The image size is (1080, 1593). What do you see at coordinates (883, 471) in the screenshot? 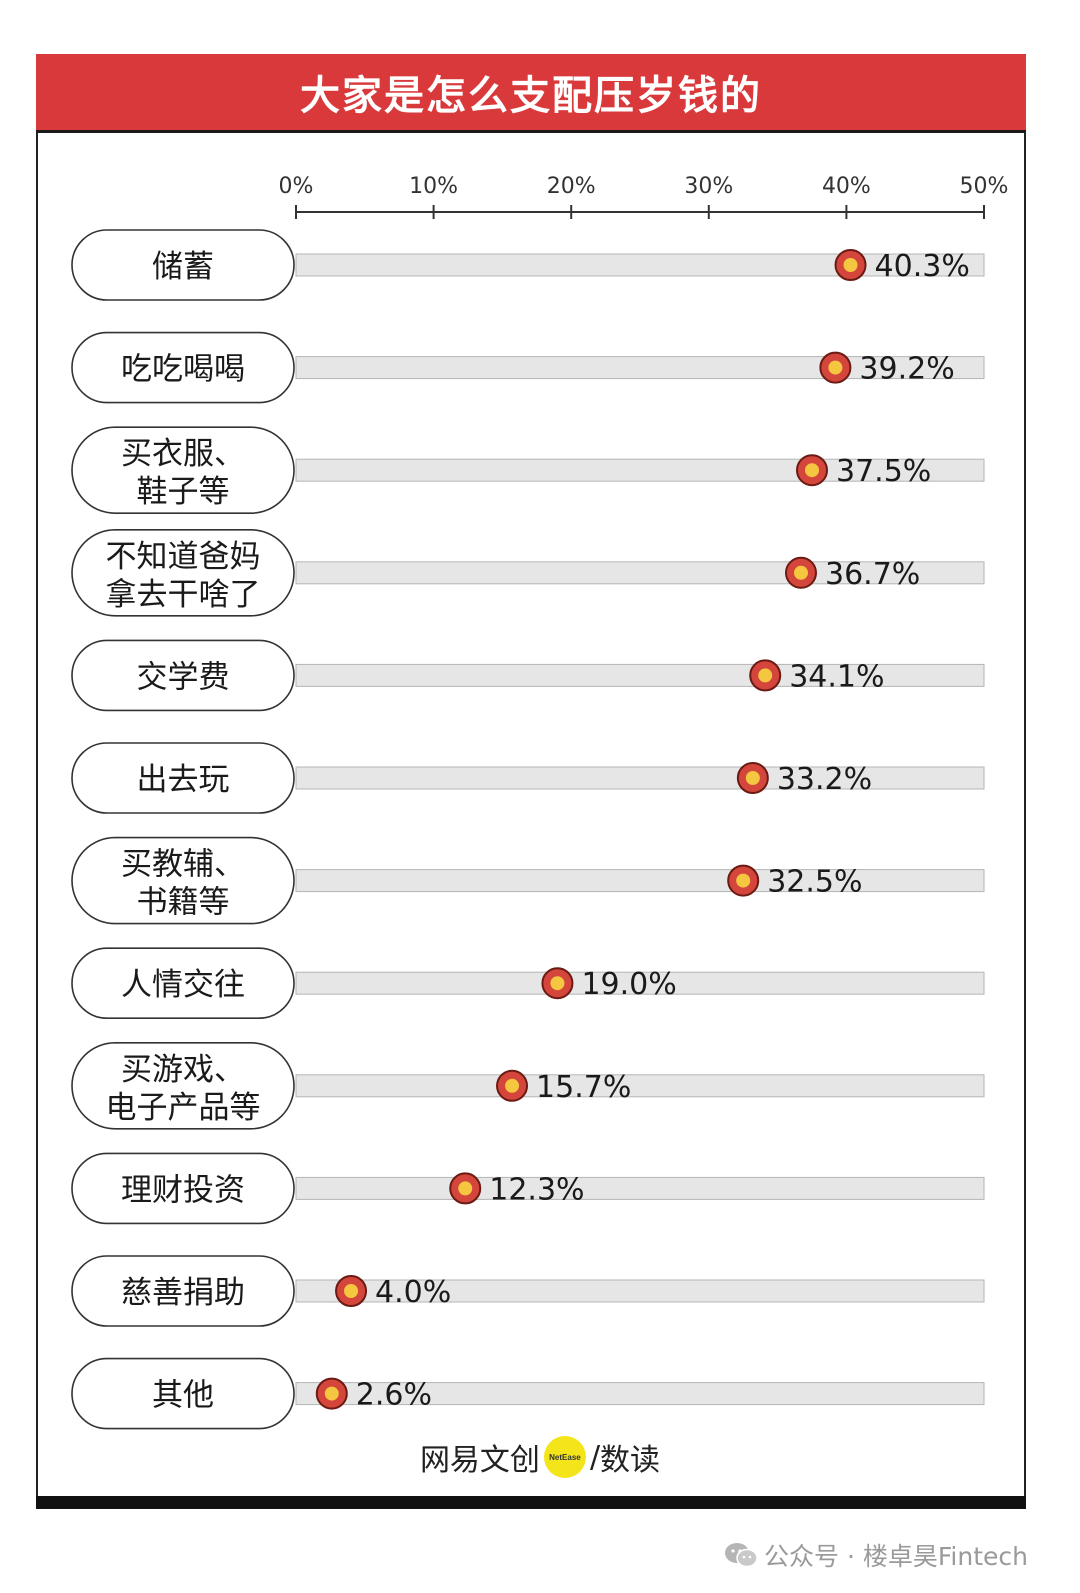
I see `value-label: 37.5%` at bounding box center [883, 471].